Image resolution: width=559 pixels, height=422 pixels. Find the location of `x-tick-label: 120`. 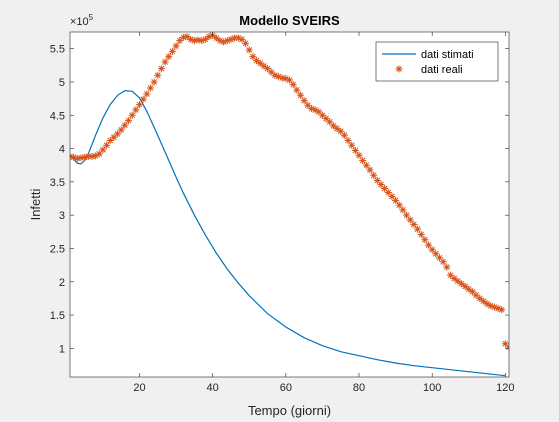

x-tick-label: 120 is located at coordinates (505, 388).